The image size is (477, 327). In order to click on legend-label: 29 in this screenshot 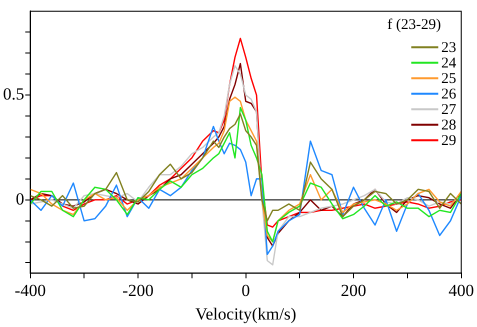, I will do `click(448, 141)`.